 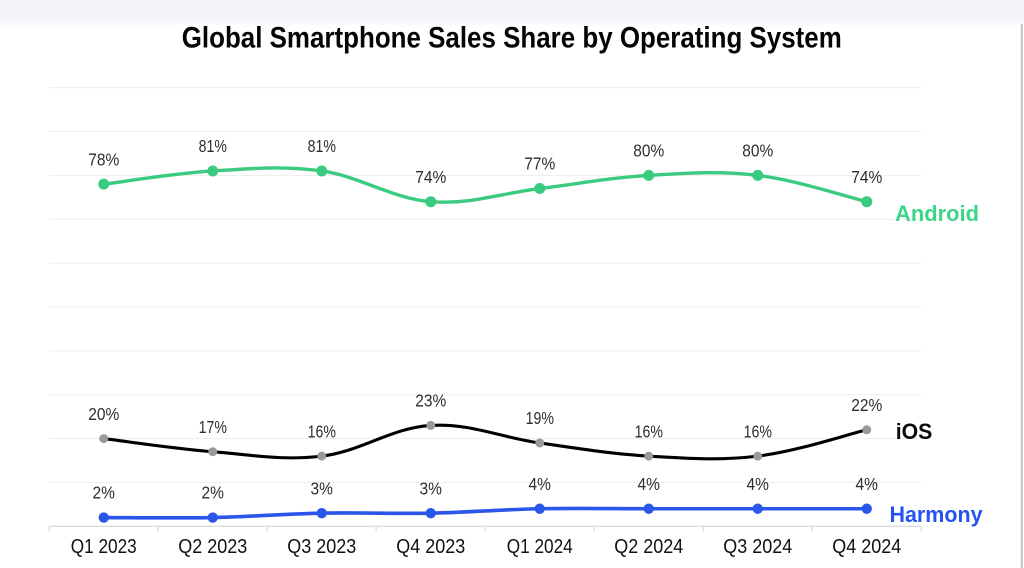 I want to click on svg-text: Q1 2024, so click(x=540, y=547).